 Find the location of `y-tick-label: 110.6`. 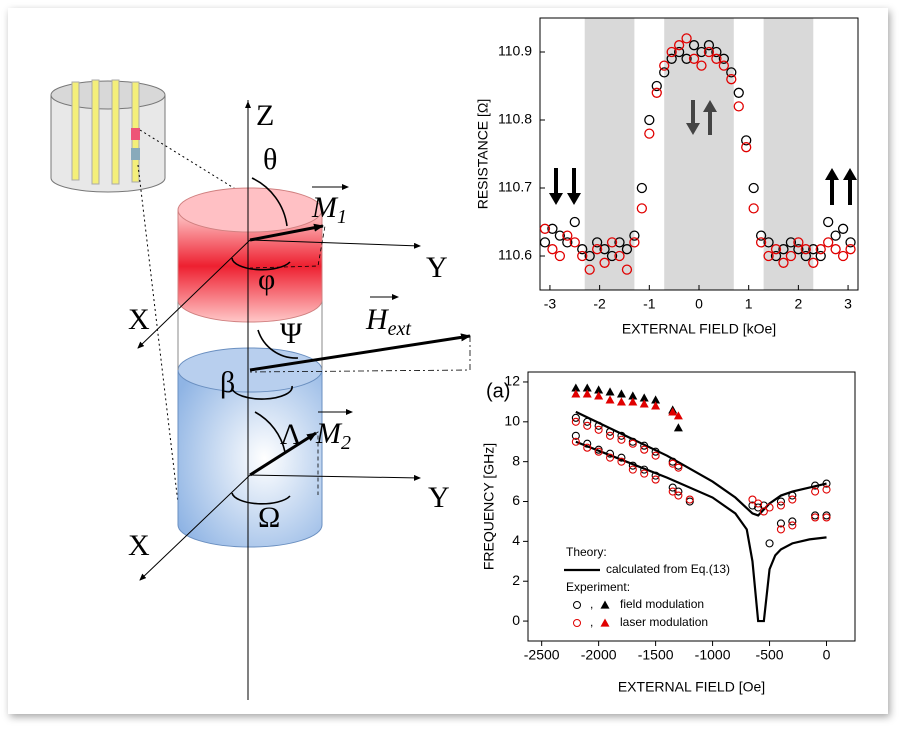

y-tick-label: 110.6 is located at coordinates (515, 255).